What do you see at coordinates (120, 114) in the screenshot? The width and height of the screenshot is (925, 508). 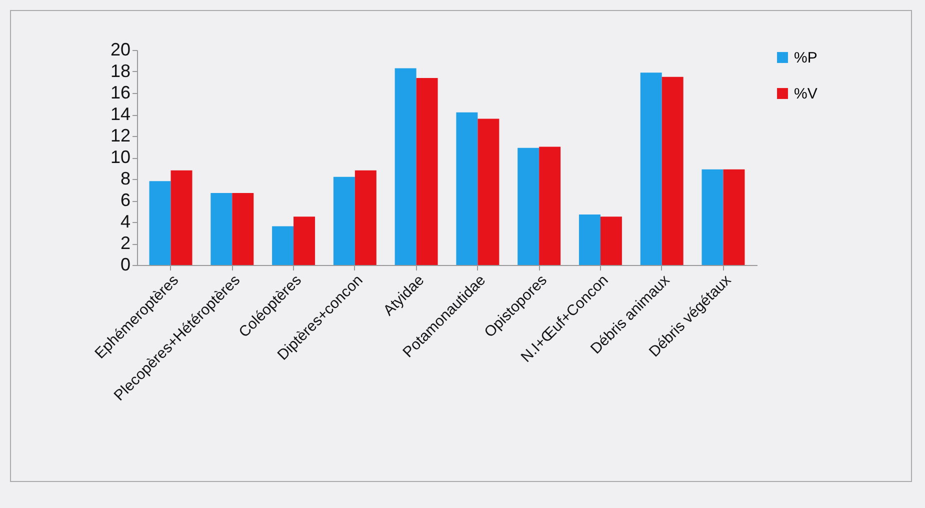 I see `y-tick-label: 14` at bounding box center [120, 114].